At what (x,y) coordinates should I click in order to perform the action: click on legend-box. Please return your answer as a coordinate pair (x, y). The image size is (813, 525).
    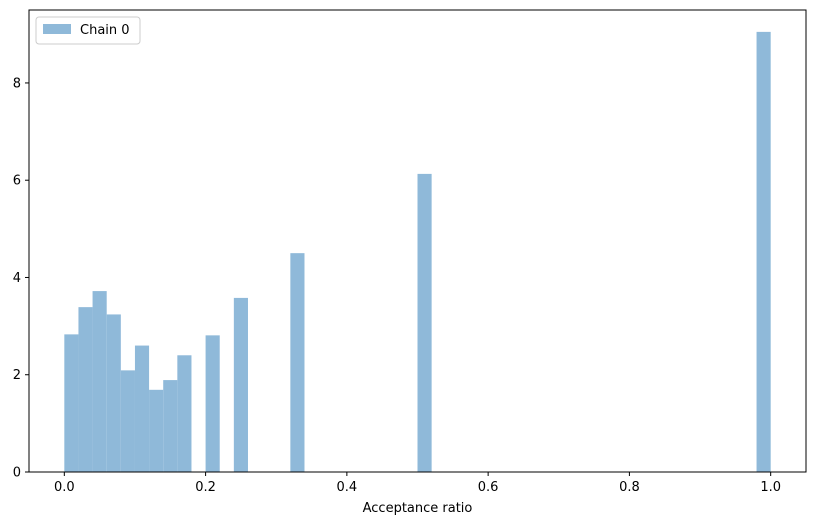
    Looking at the image, I should click on (88, 30).